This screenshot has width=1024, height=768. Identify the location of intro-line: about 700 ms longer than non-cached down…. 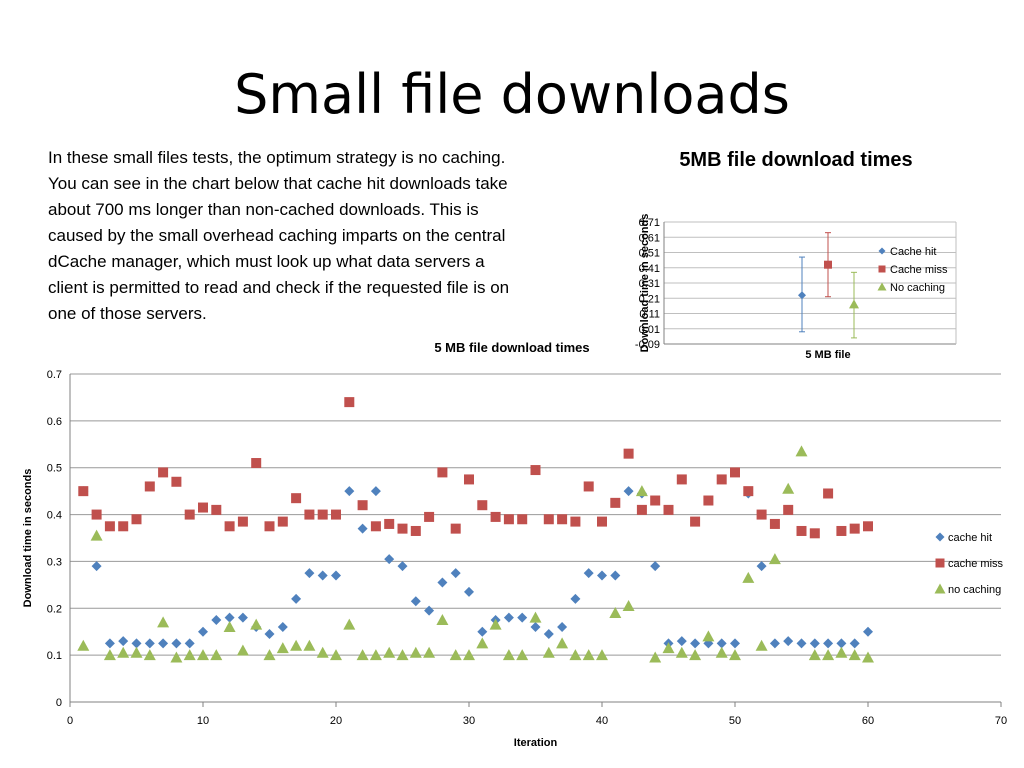
(263, 209).